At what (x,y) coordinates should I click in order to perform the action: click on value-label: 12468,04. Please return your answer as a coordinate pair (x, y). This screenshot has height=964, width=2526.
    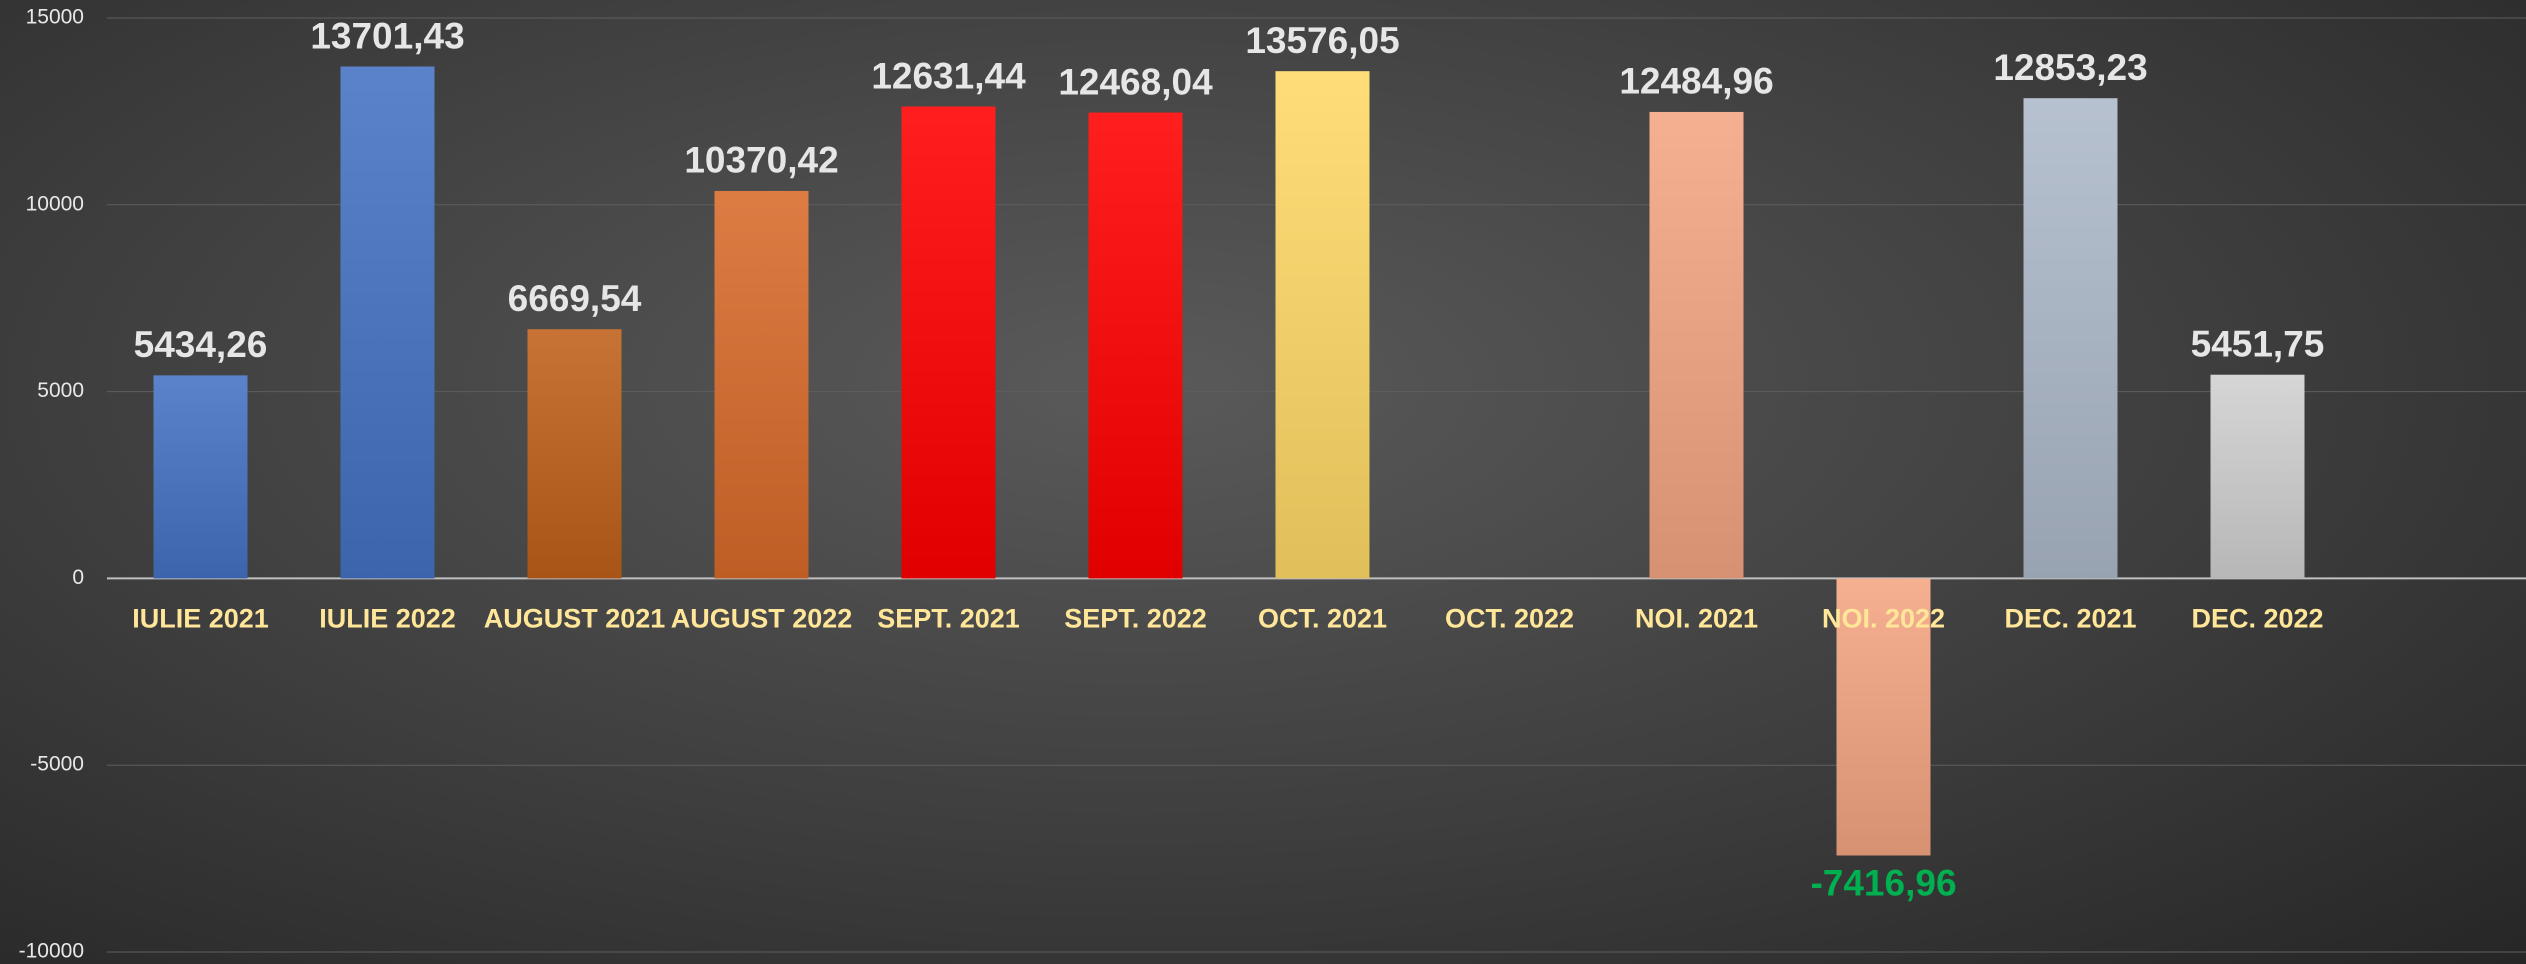
    Looking at the image, I should click on (1135, 81).